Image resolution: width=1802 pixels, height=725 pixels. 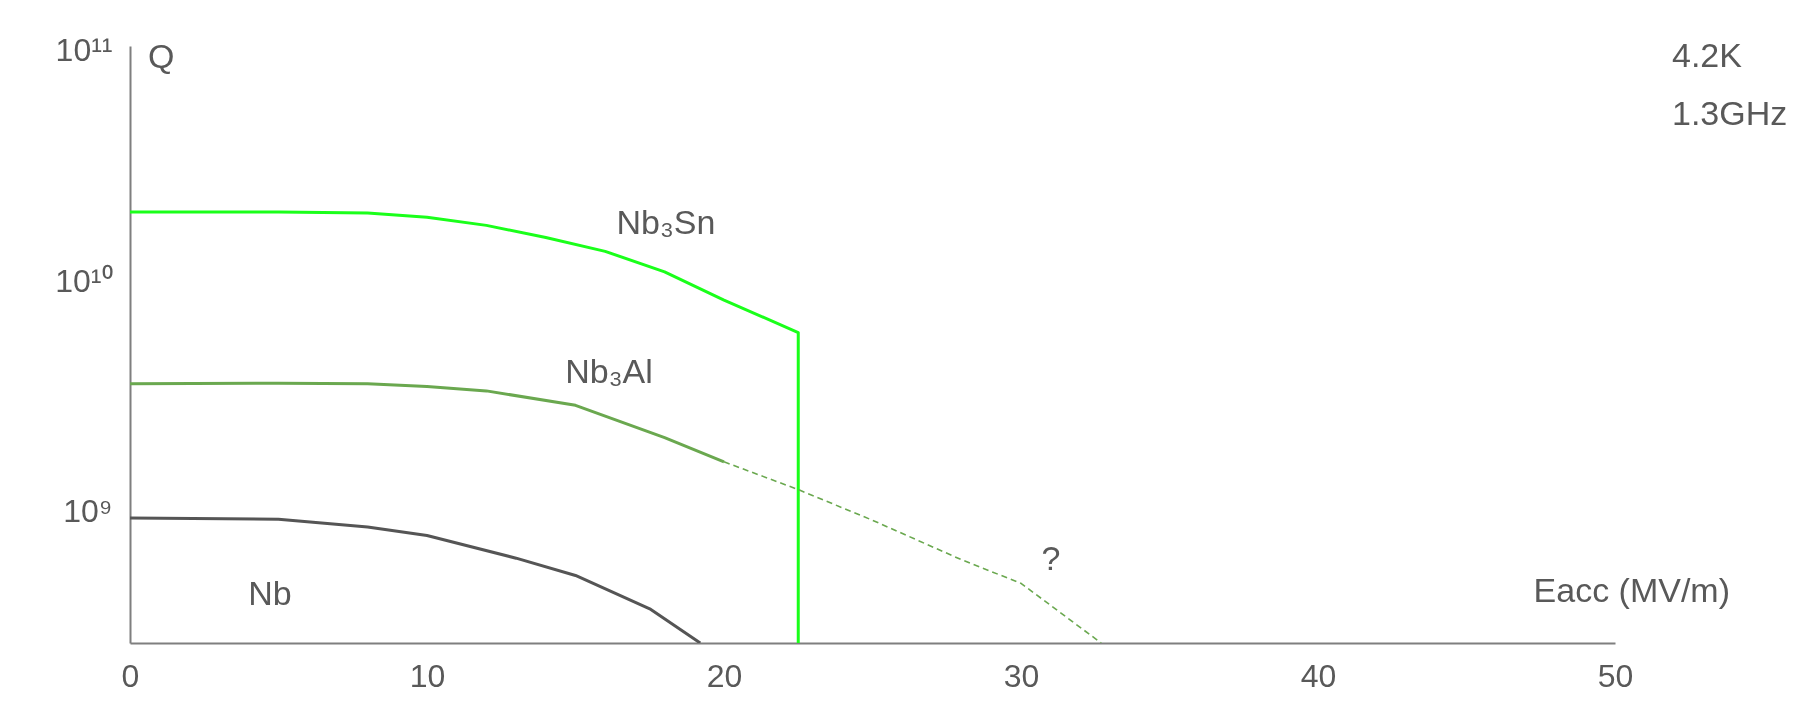 What do you see at coordinates (88, 511) in the screenshot?
I see `y-tick-label: 10⁹` at bounding box center [88, 511].